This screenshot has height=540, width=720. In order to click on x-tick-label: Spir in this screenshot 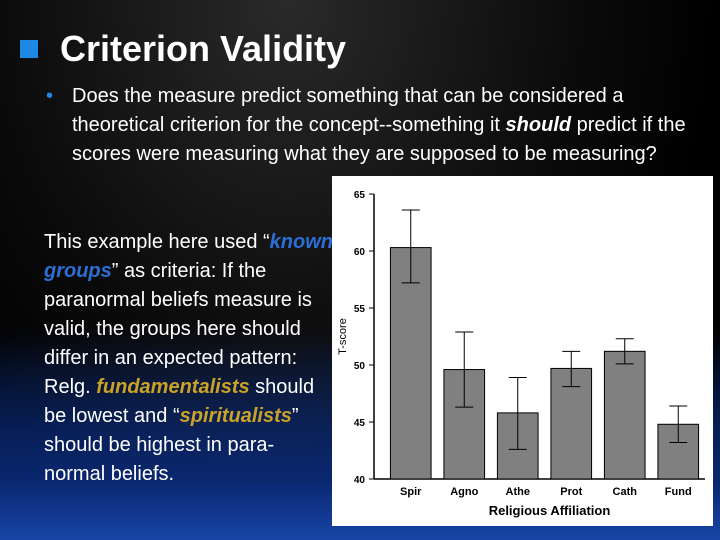, I will do `click(411, 492)`.